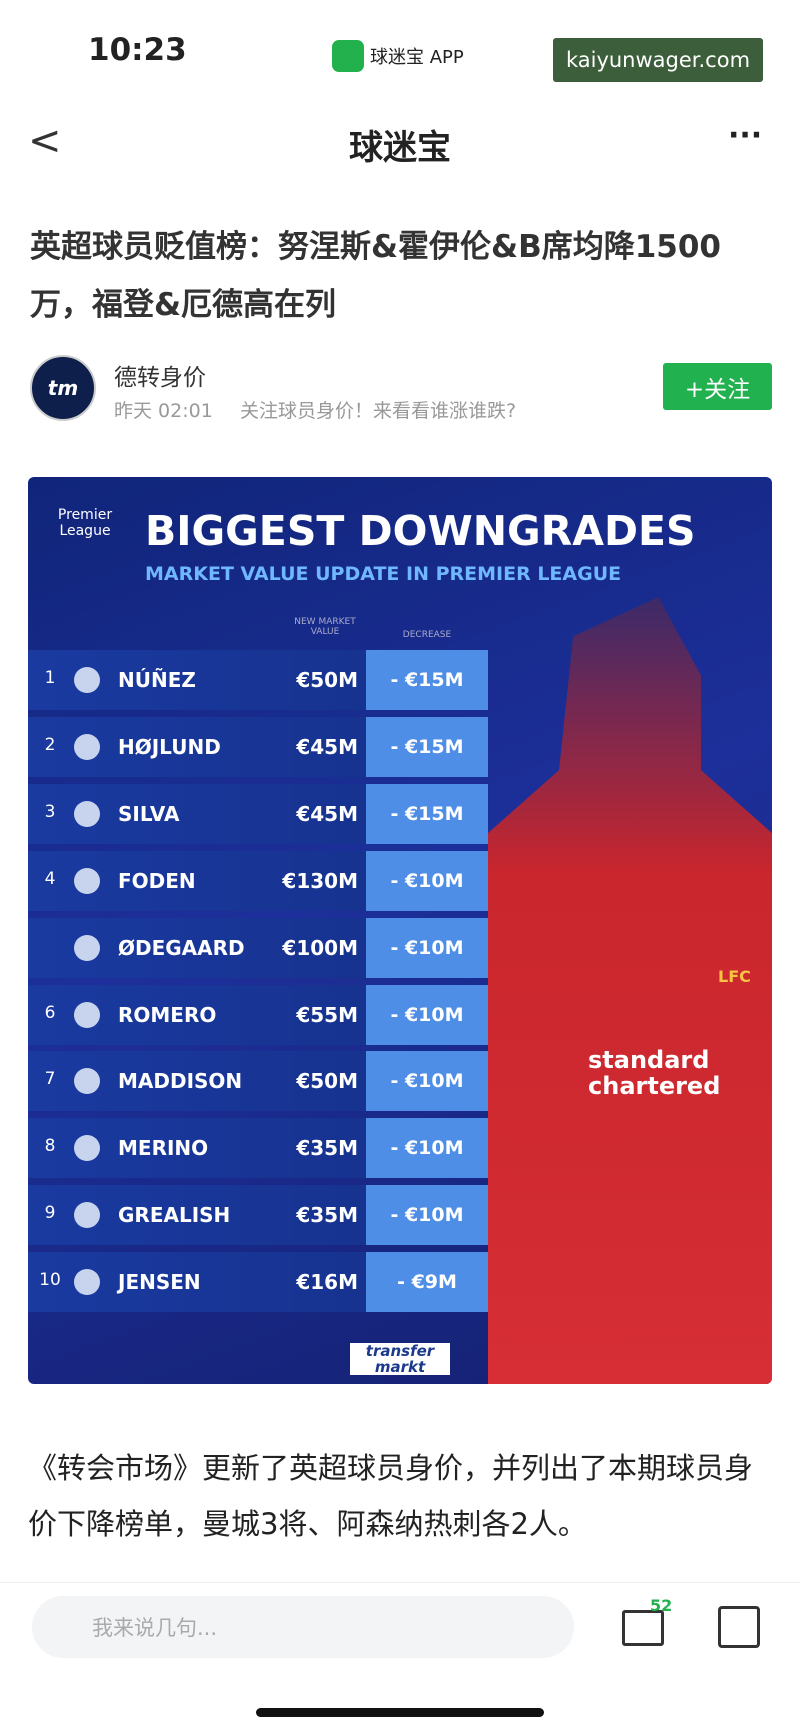  Describe the element at coordinates (63, 388) in the screenshot. I see `avatar: tm` at that location.